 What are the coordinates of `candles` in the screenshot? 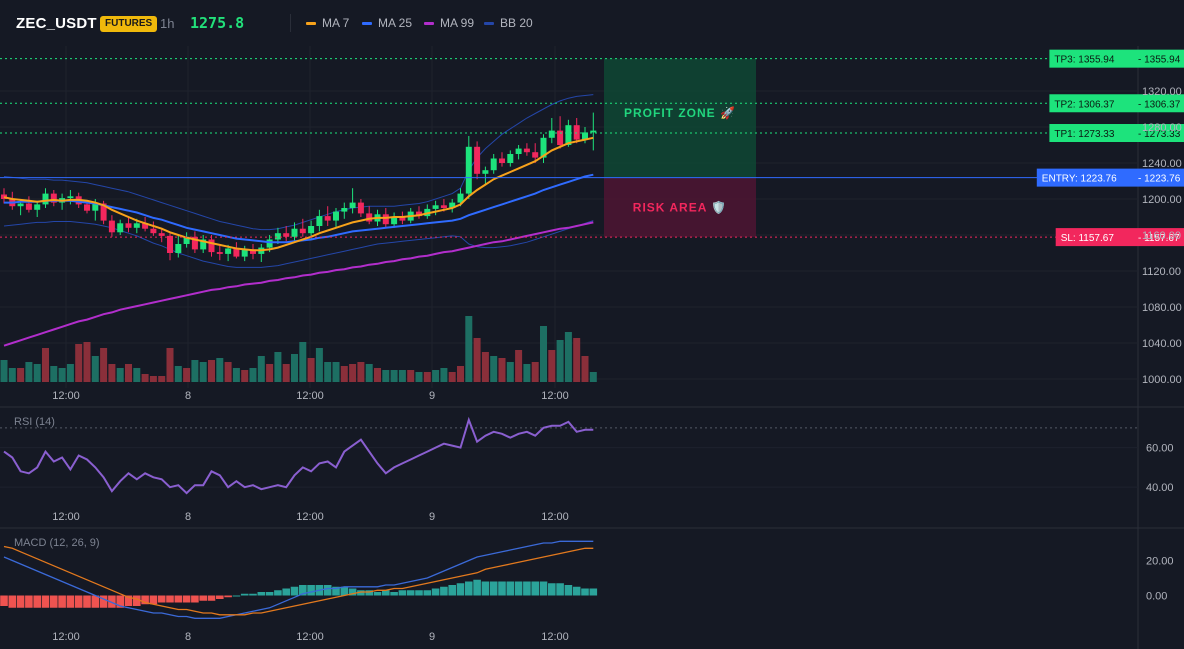 It's located at (299, 187).